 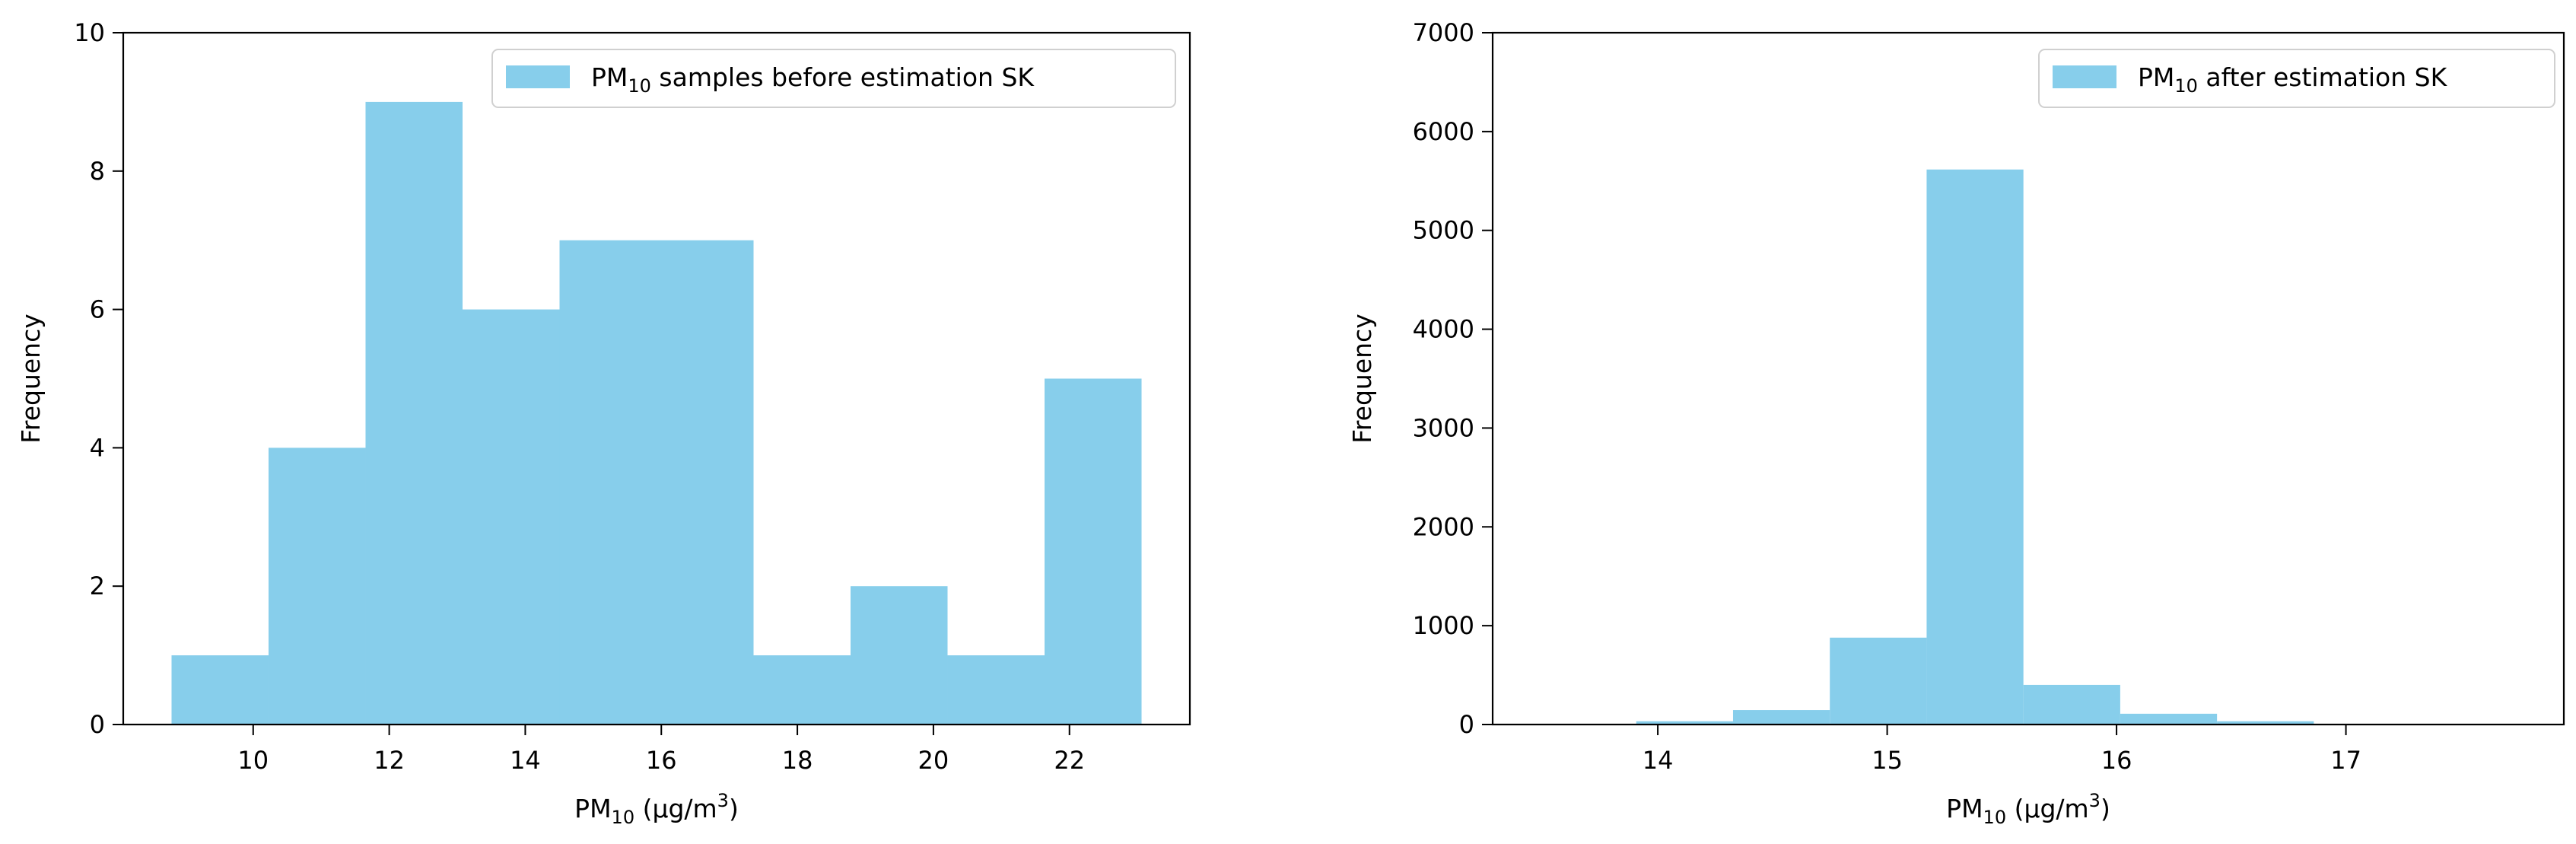 I want to click on y-tick-label: 5000, so click(x=1443, y=231).